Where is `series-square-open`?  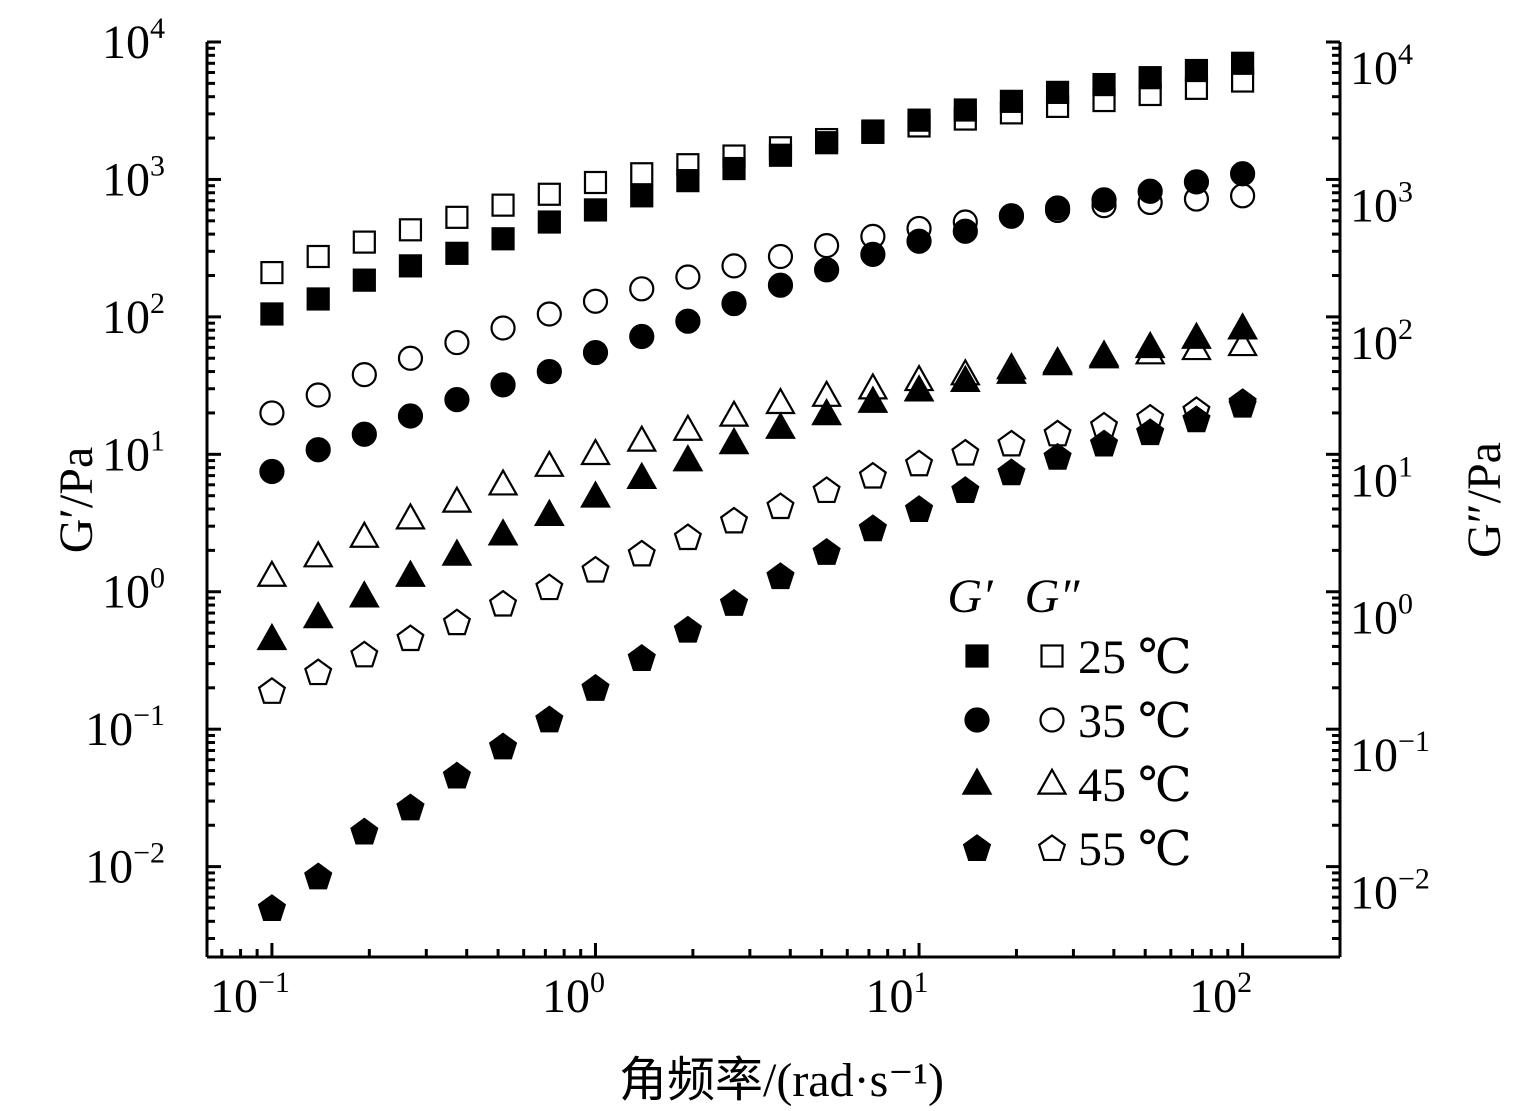 series-square-open is located at coordinates (757, 177).